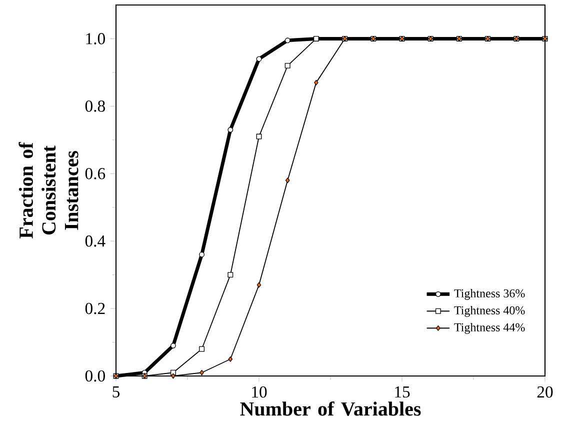 The width and height of the screenshot is (561, 445). I want to click on y-tick-label: 0.4, so click(95, 241).